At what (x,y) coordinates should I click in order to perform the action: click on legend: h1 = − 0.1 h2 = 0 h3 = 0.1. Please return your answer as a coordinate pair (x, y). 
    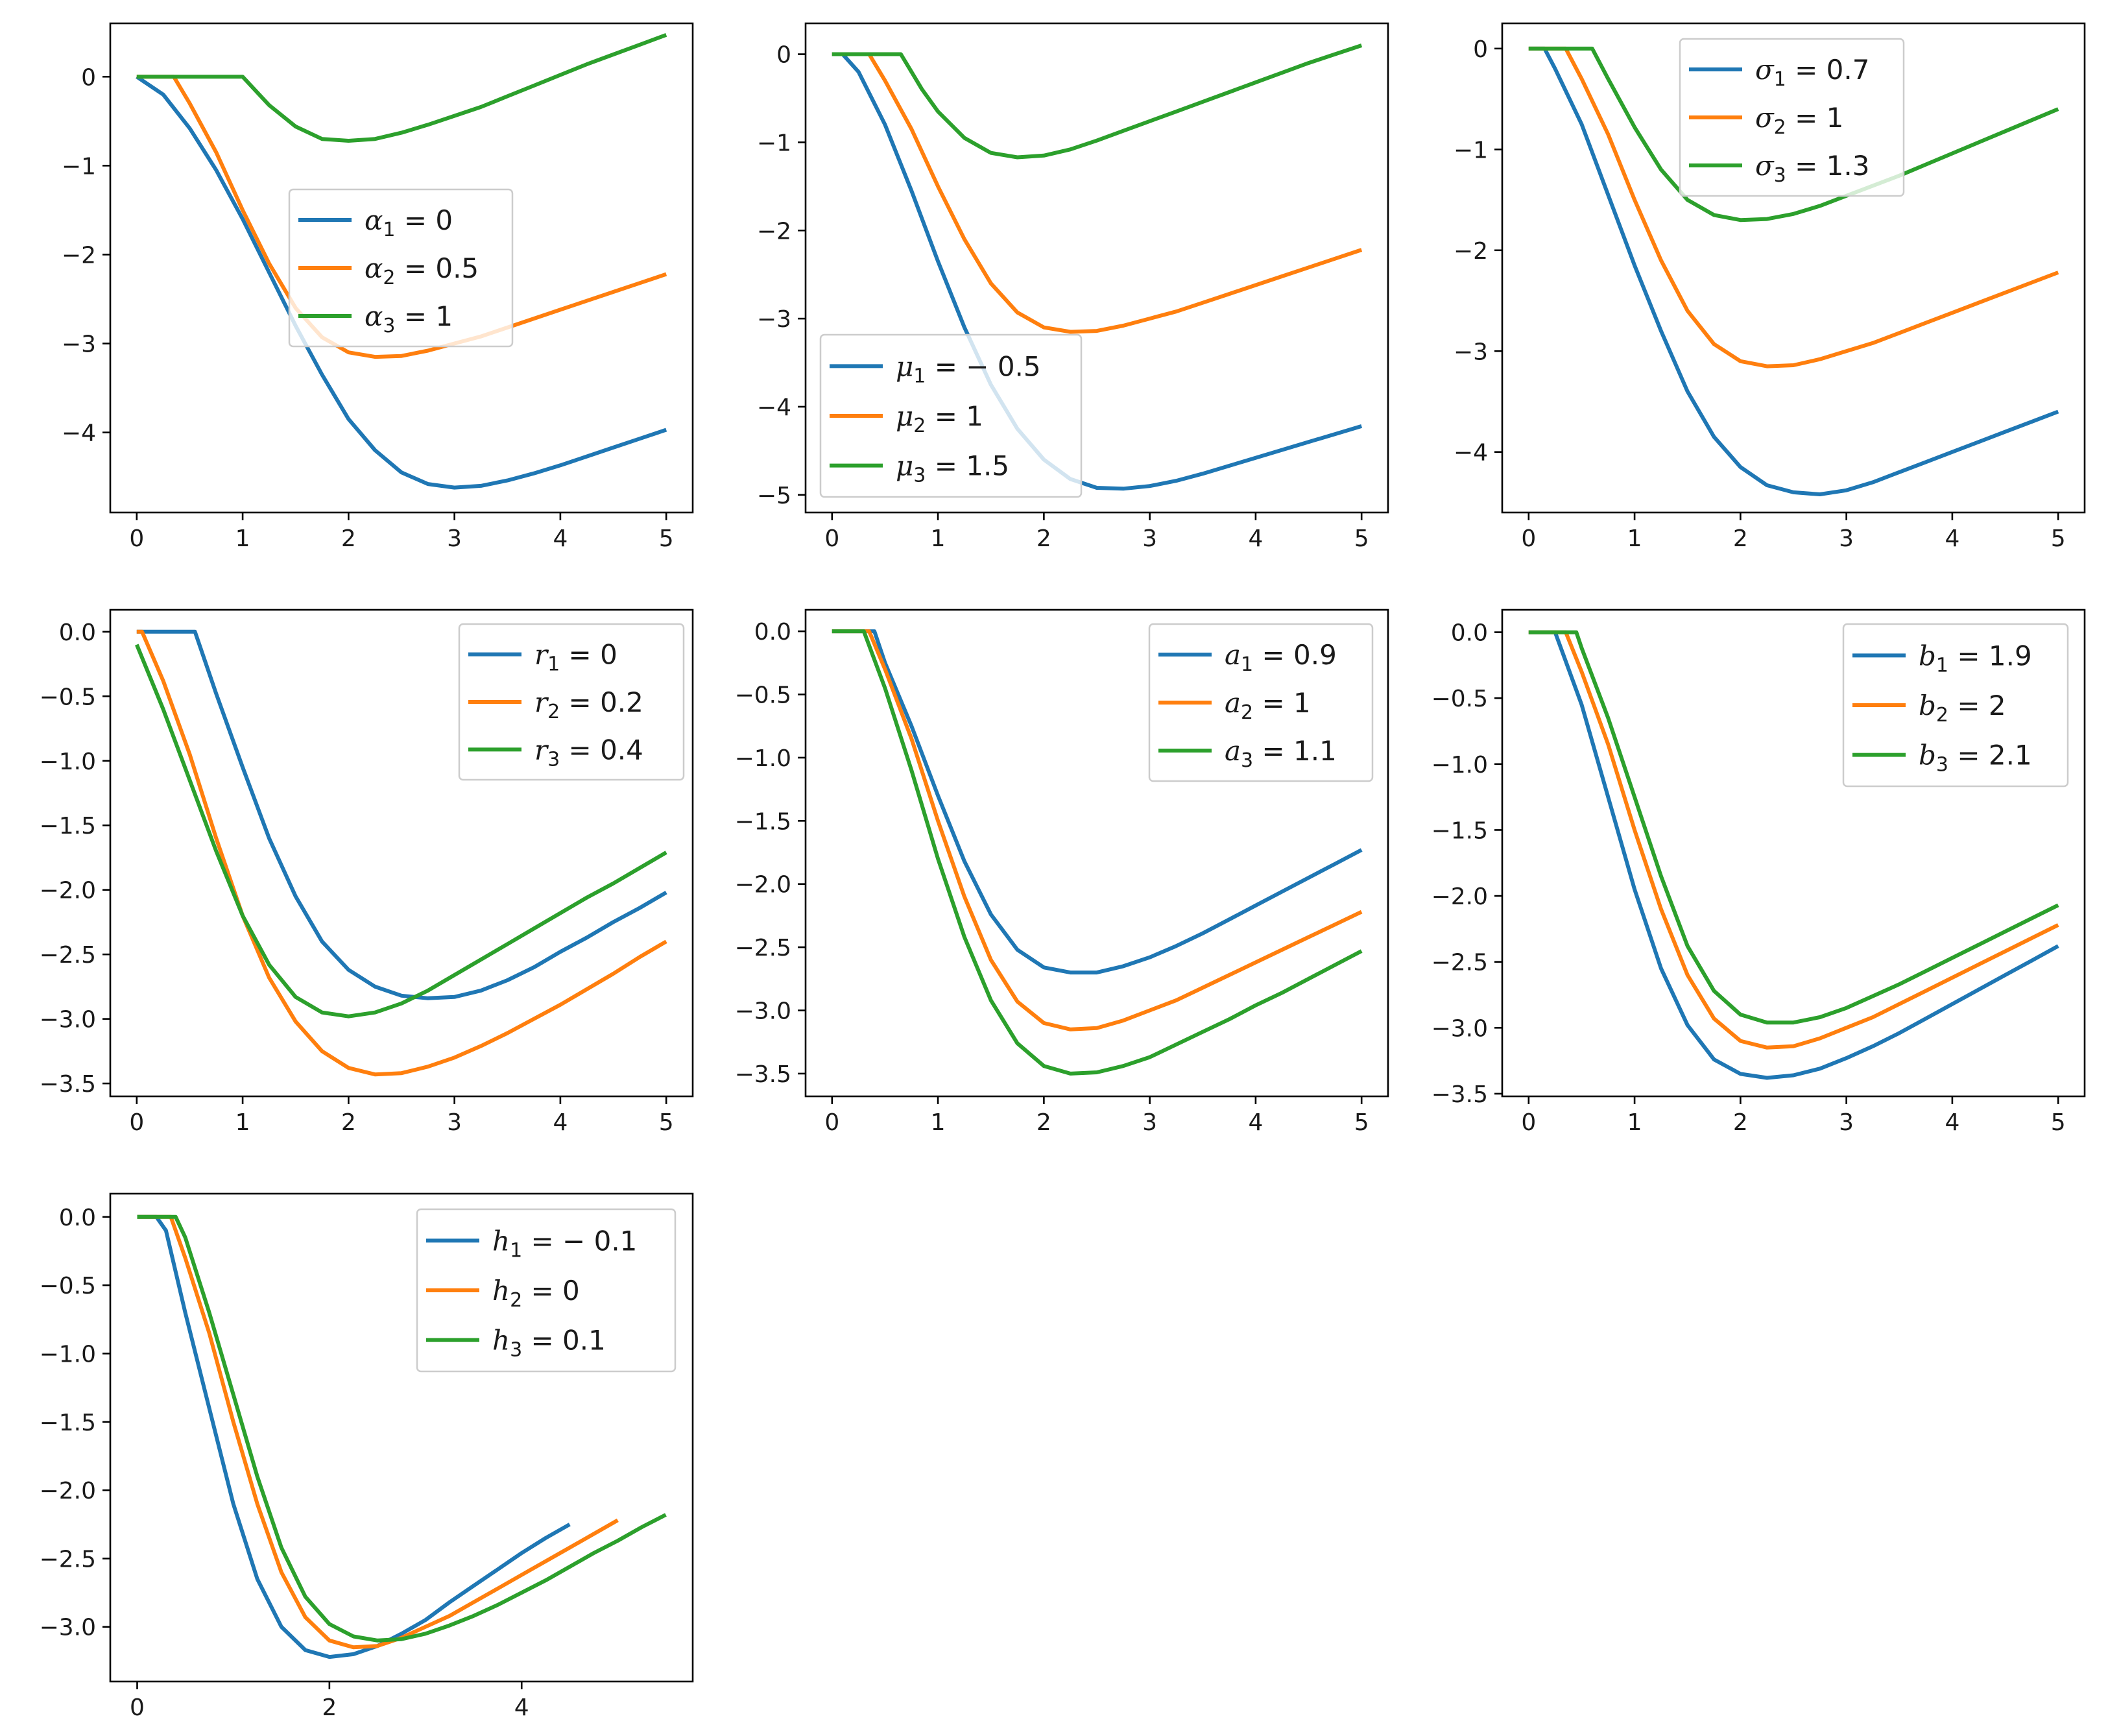
    Looking at the image, I should click on (546, 1290).